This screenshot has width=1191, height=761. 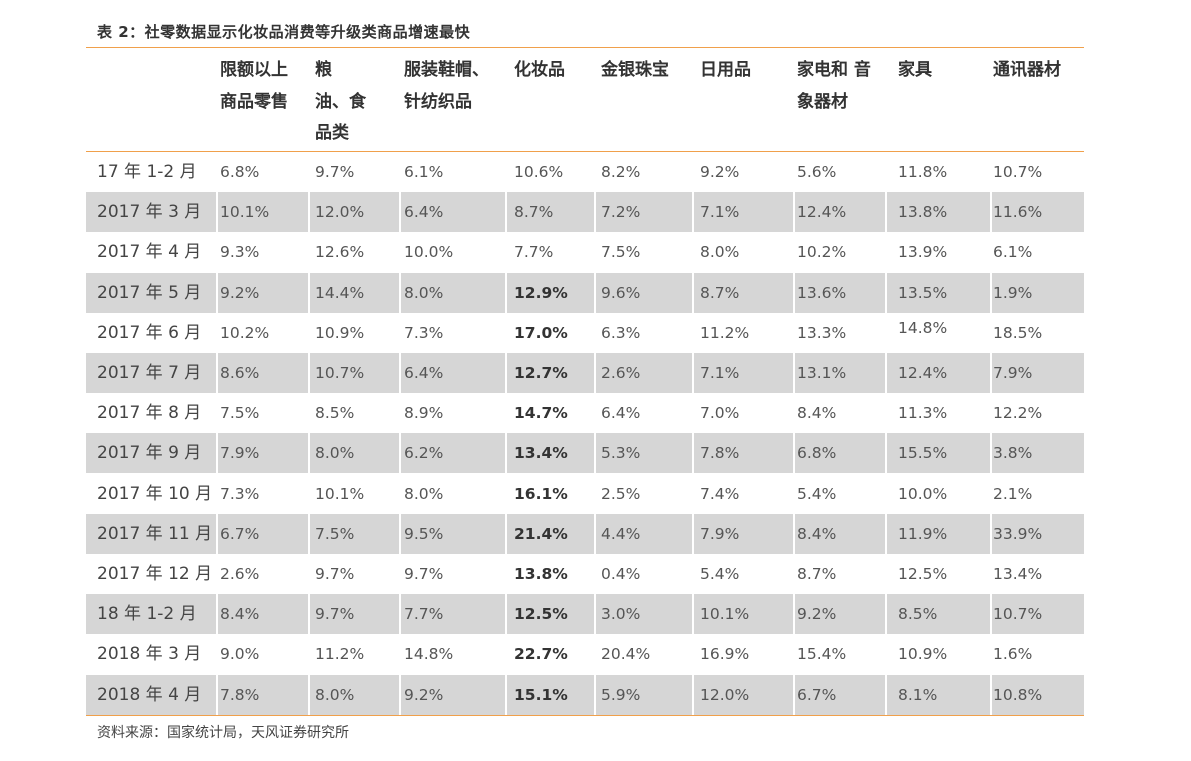 What do you see at coordinates (817, 172) in the screenshot?
I see `table-cell: 5.6%` at bounding box center [817, 172].